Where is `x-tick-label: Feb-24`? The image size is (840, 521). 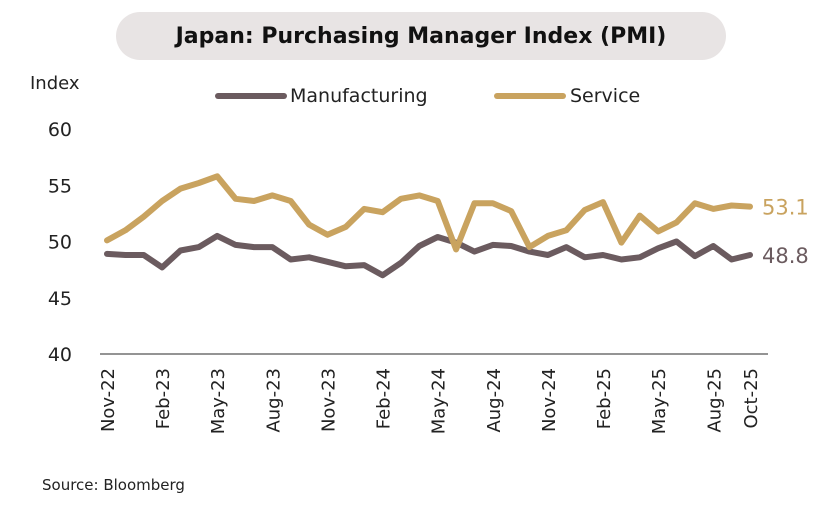
x-tick-label: Feb-24 is located at coordinates (384, 398).